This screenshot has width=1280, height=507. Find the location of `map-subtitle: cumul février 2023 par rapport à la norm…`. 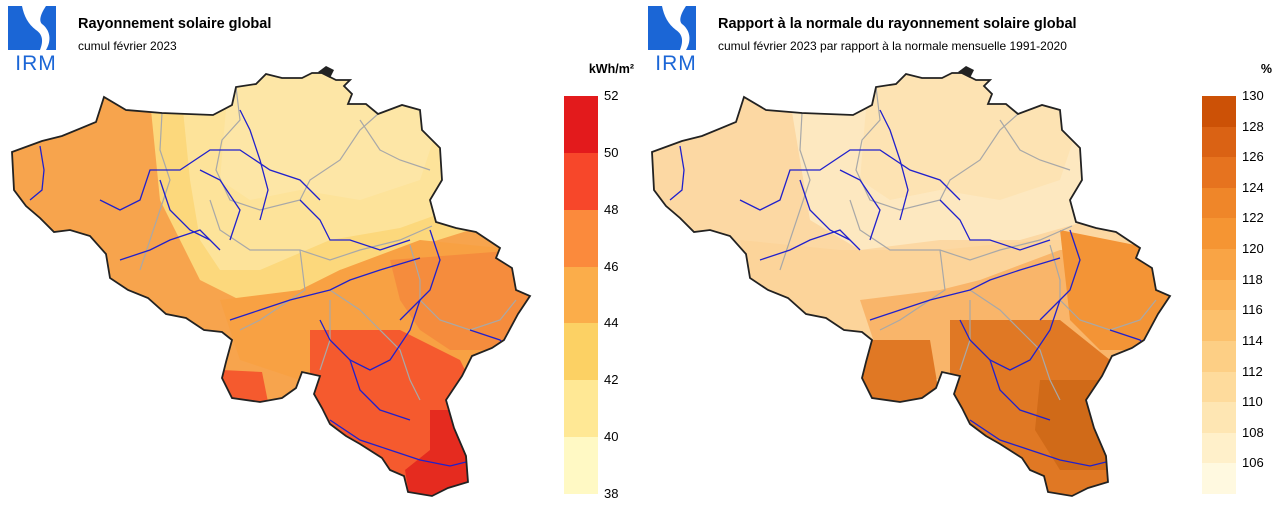

map-subtitle: cumul février 2023 par rapport à la norm… is located at coordinates (892, 46).